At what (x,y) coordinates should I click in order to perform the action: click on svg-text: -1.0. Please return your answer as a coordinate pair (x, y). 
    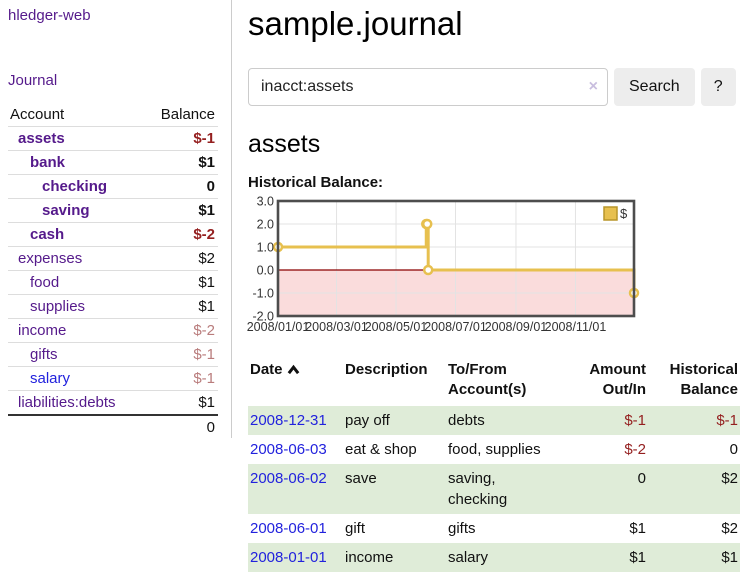
    Looking at the image, I should click on (263, 294).